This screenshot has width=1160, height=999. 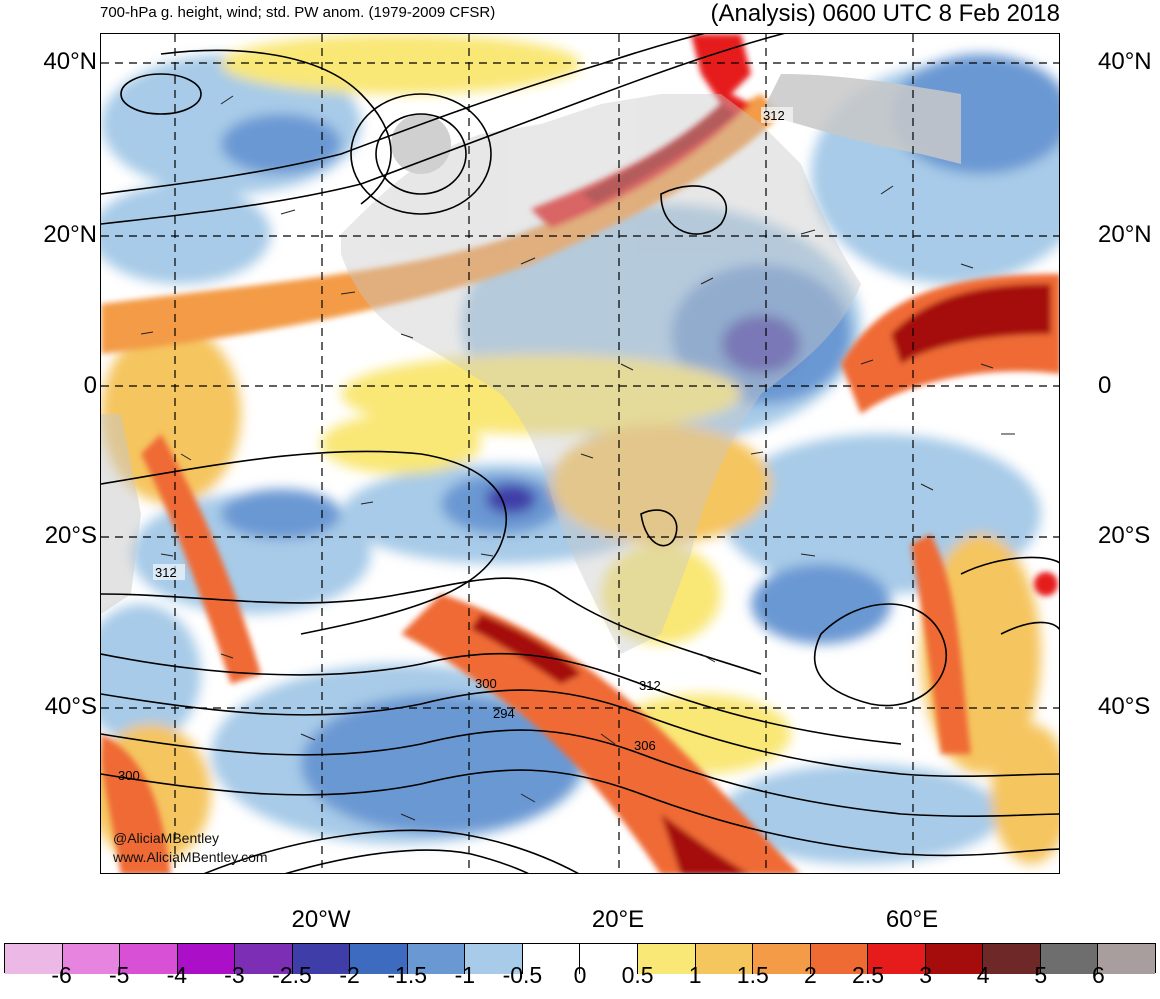 What do you see at coordinates (465, 975) in the screenshot?
I see `colorbar-tick-label: -1` at bounding box center [465, 975].